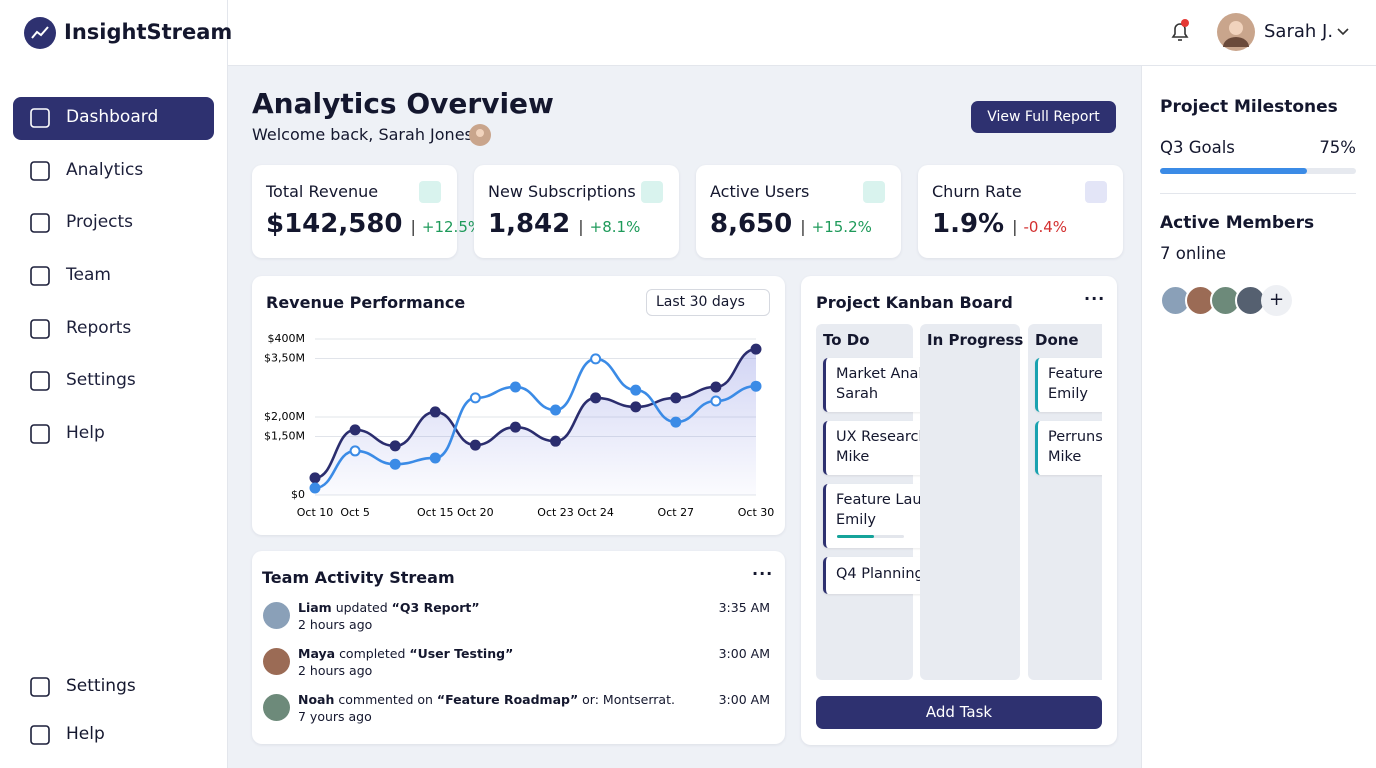 This screenshot has width=1376, height=768. What do you see at coordinates (284, 416) in the screenshot?
I see `y-tick-label: $2,00M` at bounding box center [284, 416].